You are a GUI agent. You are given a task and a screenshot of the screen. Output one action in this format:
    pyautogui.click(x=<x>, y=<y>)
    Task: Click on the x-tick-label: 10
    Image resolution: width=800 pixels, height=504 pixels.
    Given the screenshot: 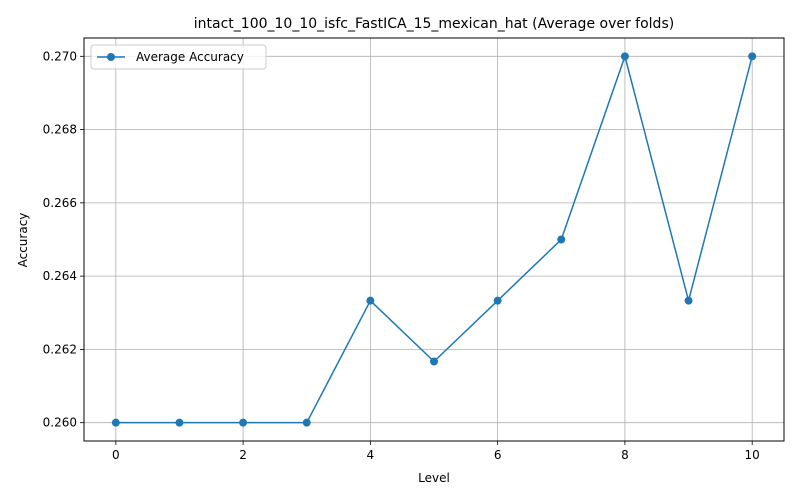 What is the action you would take?
    pyautogui.click(x=752, y=455)
    